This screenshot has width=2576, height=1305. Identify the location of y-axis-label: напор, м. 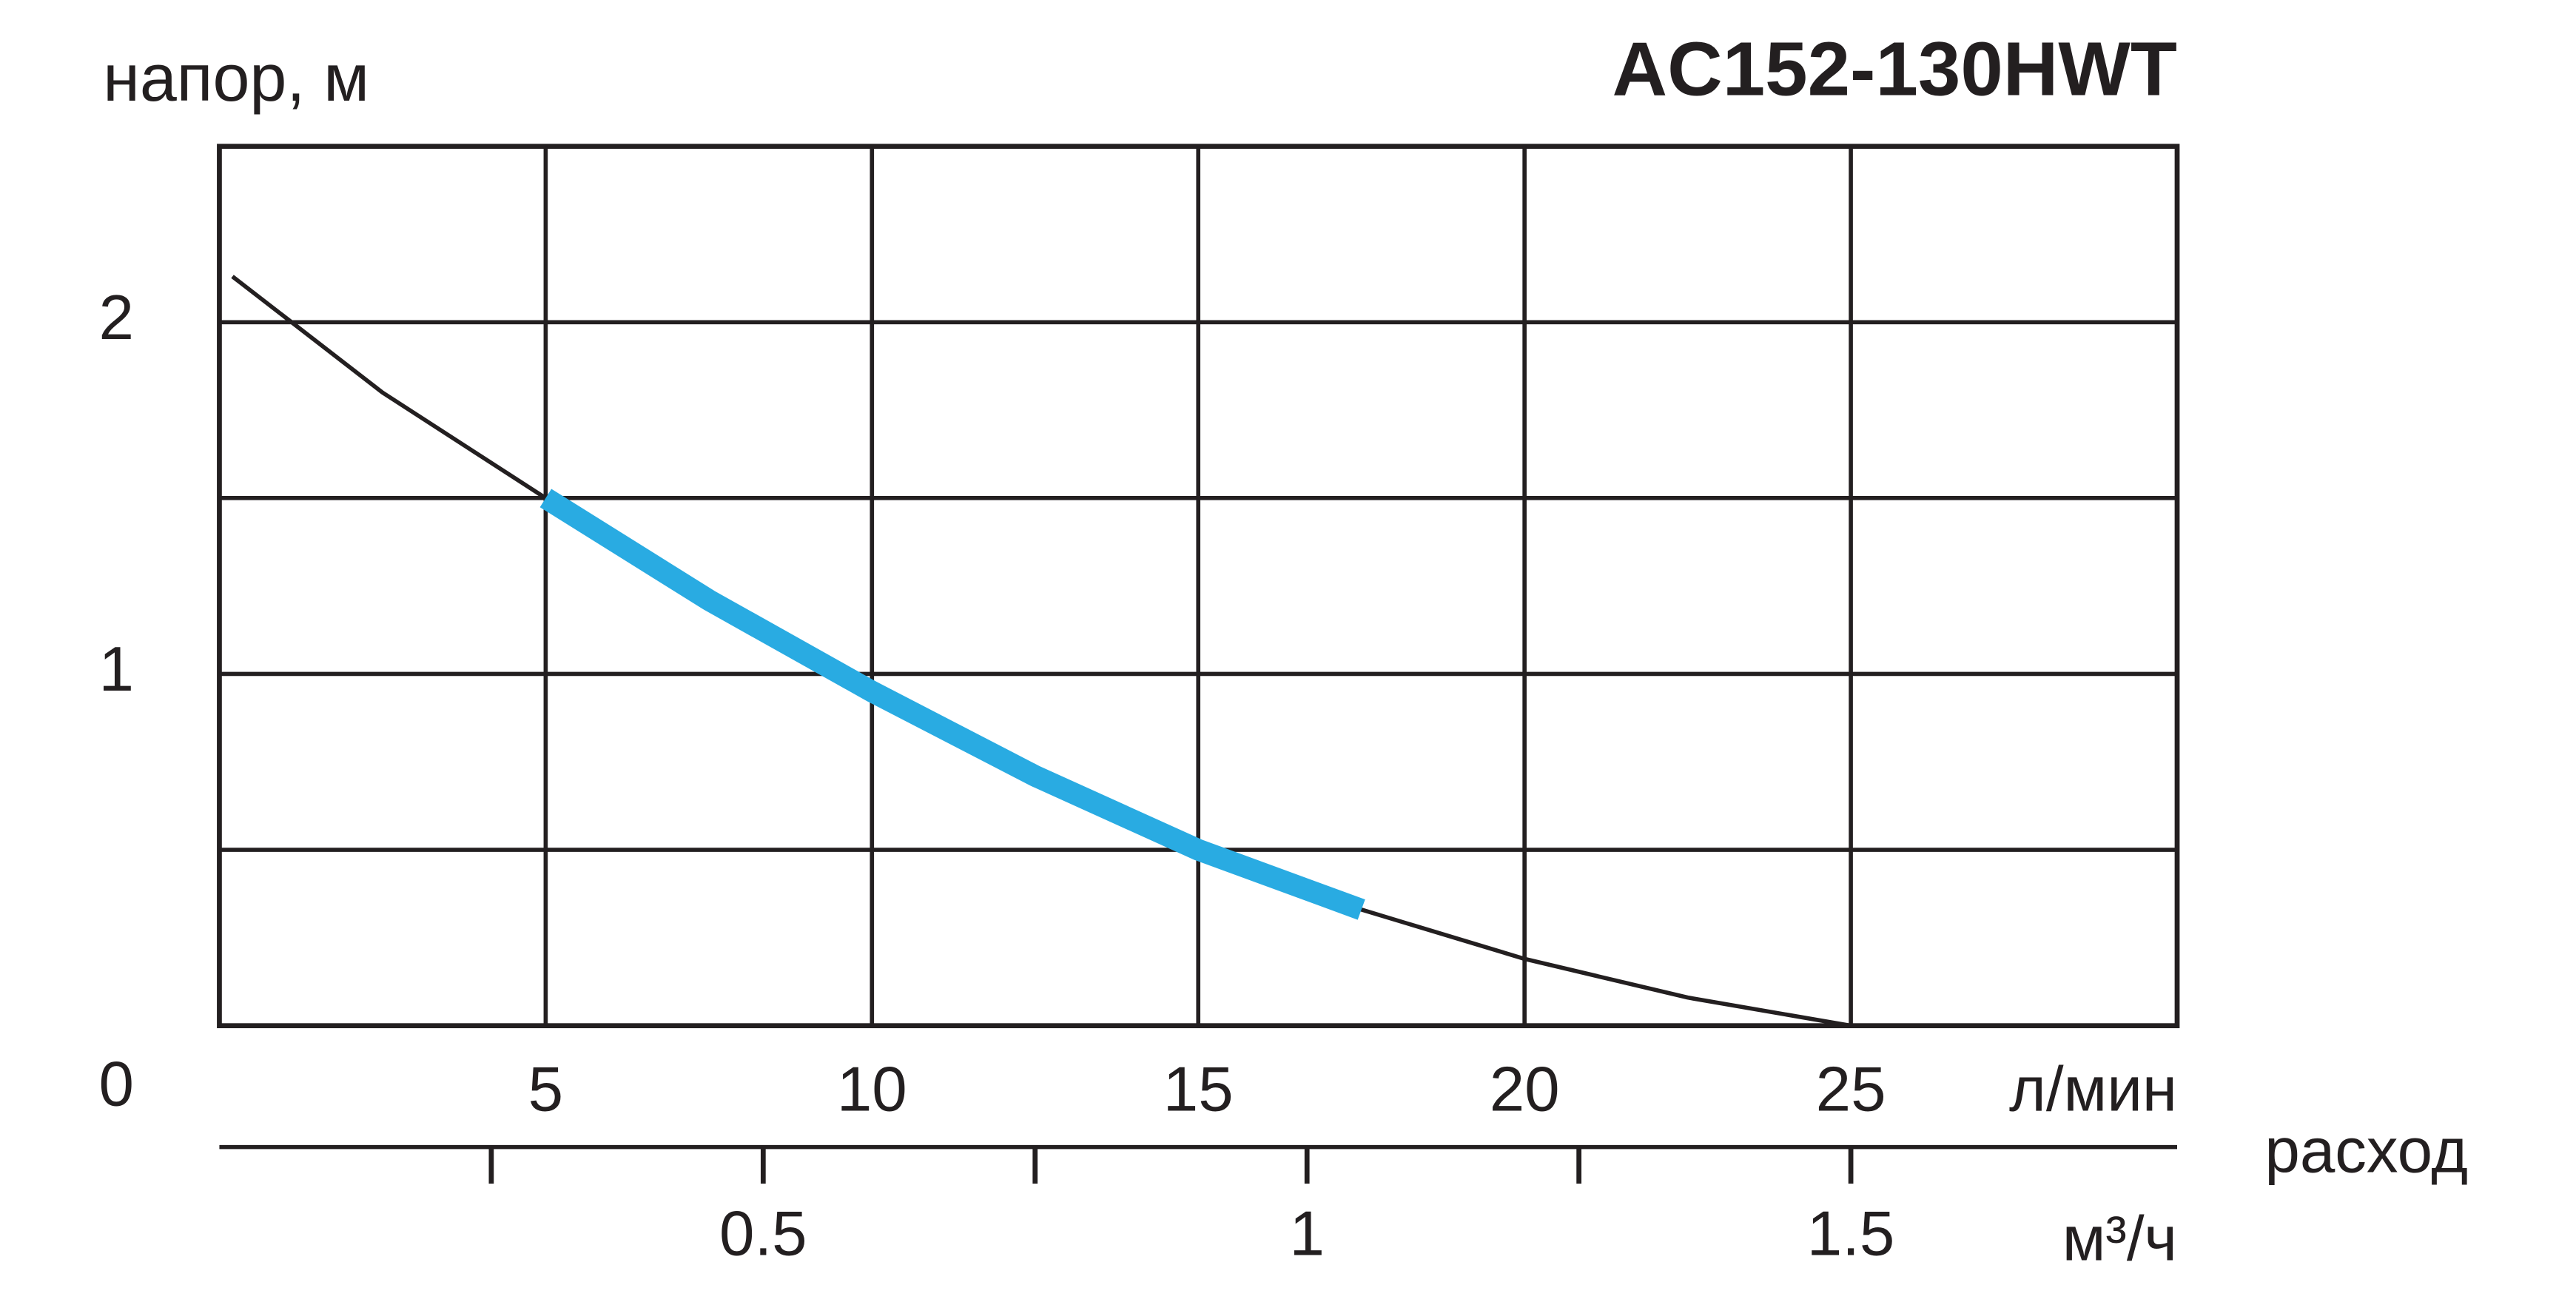
(236, 78).